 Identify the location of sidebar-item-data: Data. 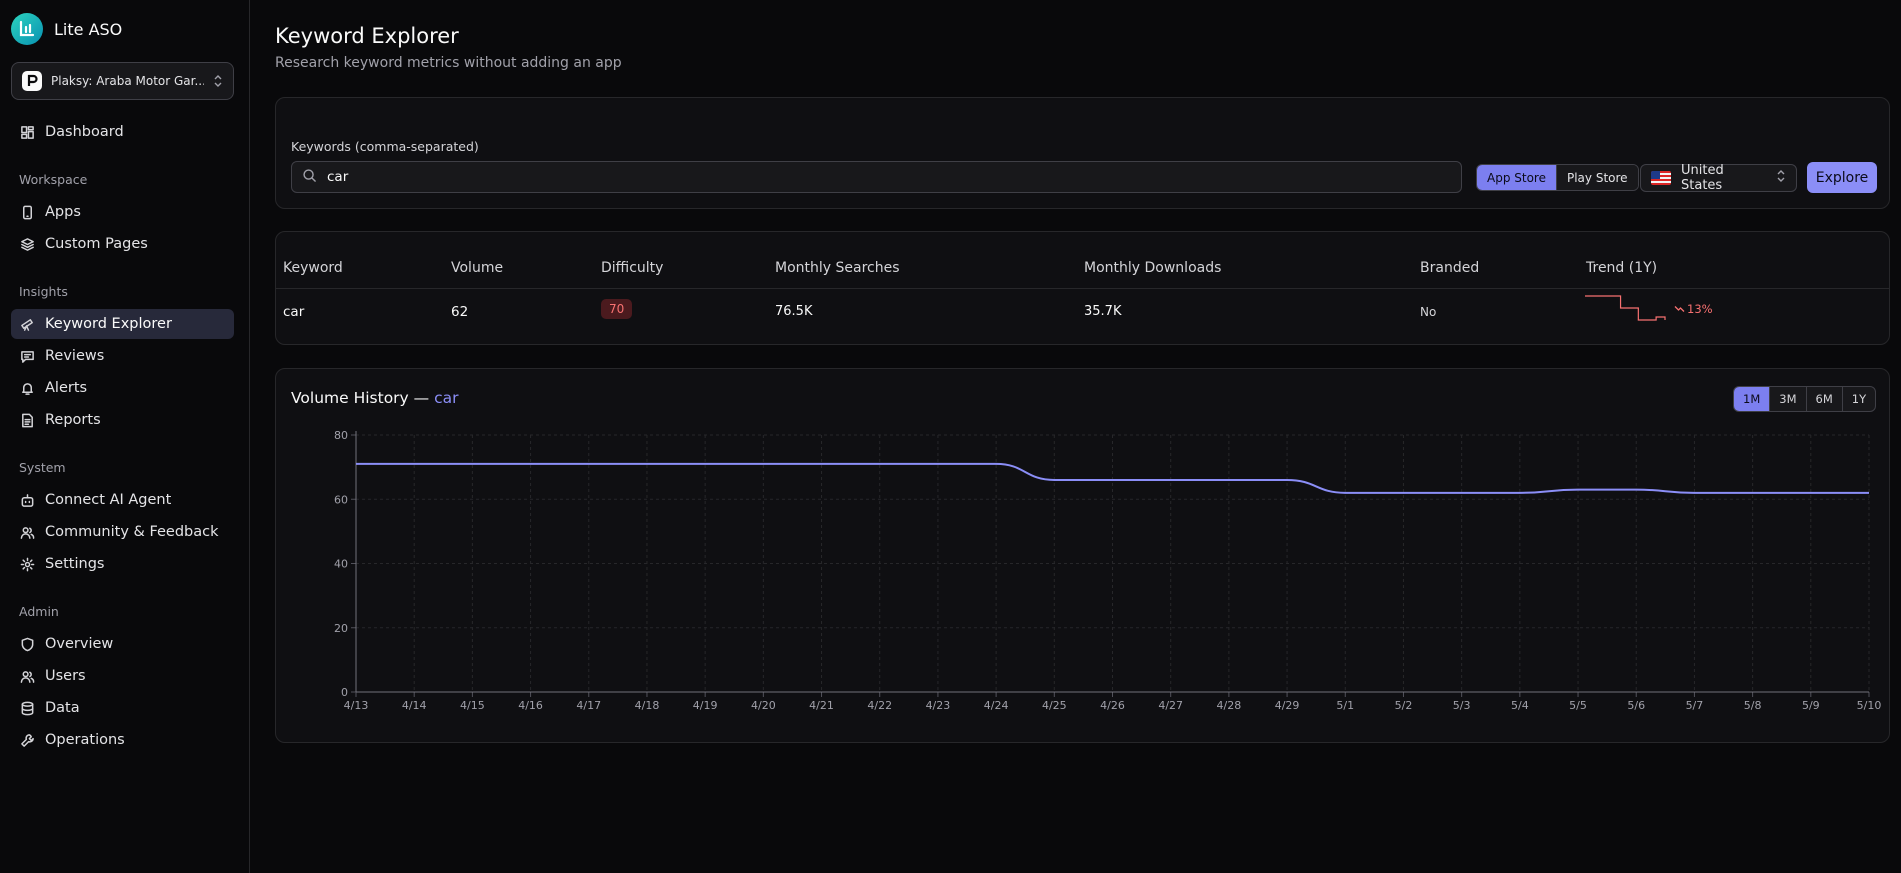
(122, 708).